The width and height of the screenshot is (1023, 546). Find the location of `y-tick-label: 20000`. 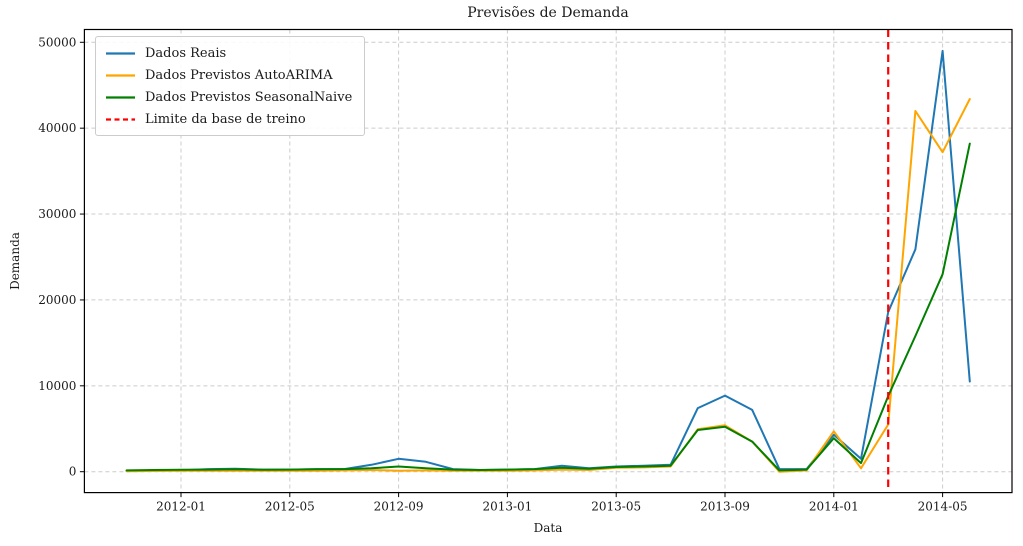

y-tick-label: 20000 is located at coordinates (57, 300).